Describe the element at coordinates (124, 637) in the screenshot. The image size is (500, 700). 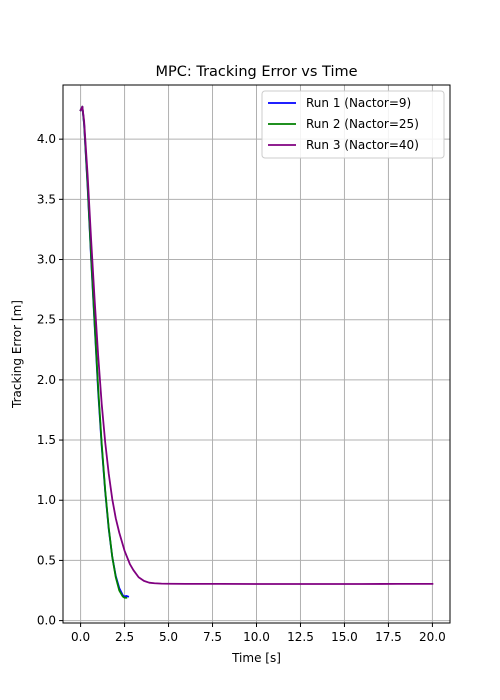
I see `x-tick-label: 2.5` at that location.